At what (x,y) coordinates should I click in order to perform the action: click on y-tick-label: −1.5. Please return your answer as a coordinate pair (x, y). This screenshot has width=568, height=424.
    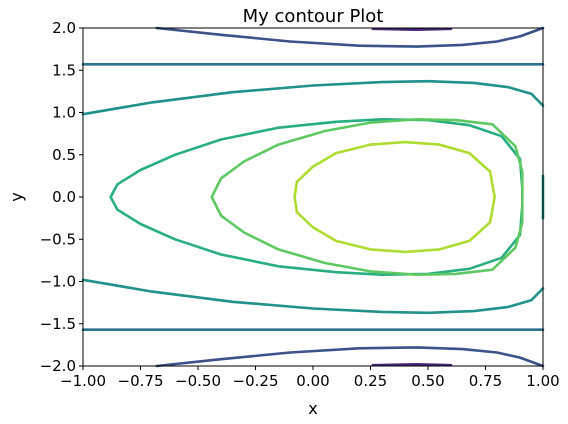
    Looking at the image, I should click on (58, 324).